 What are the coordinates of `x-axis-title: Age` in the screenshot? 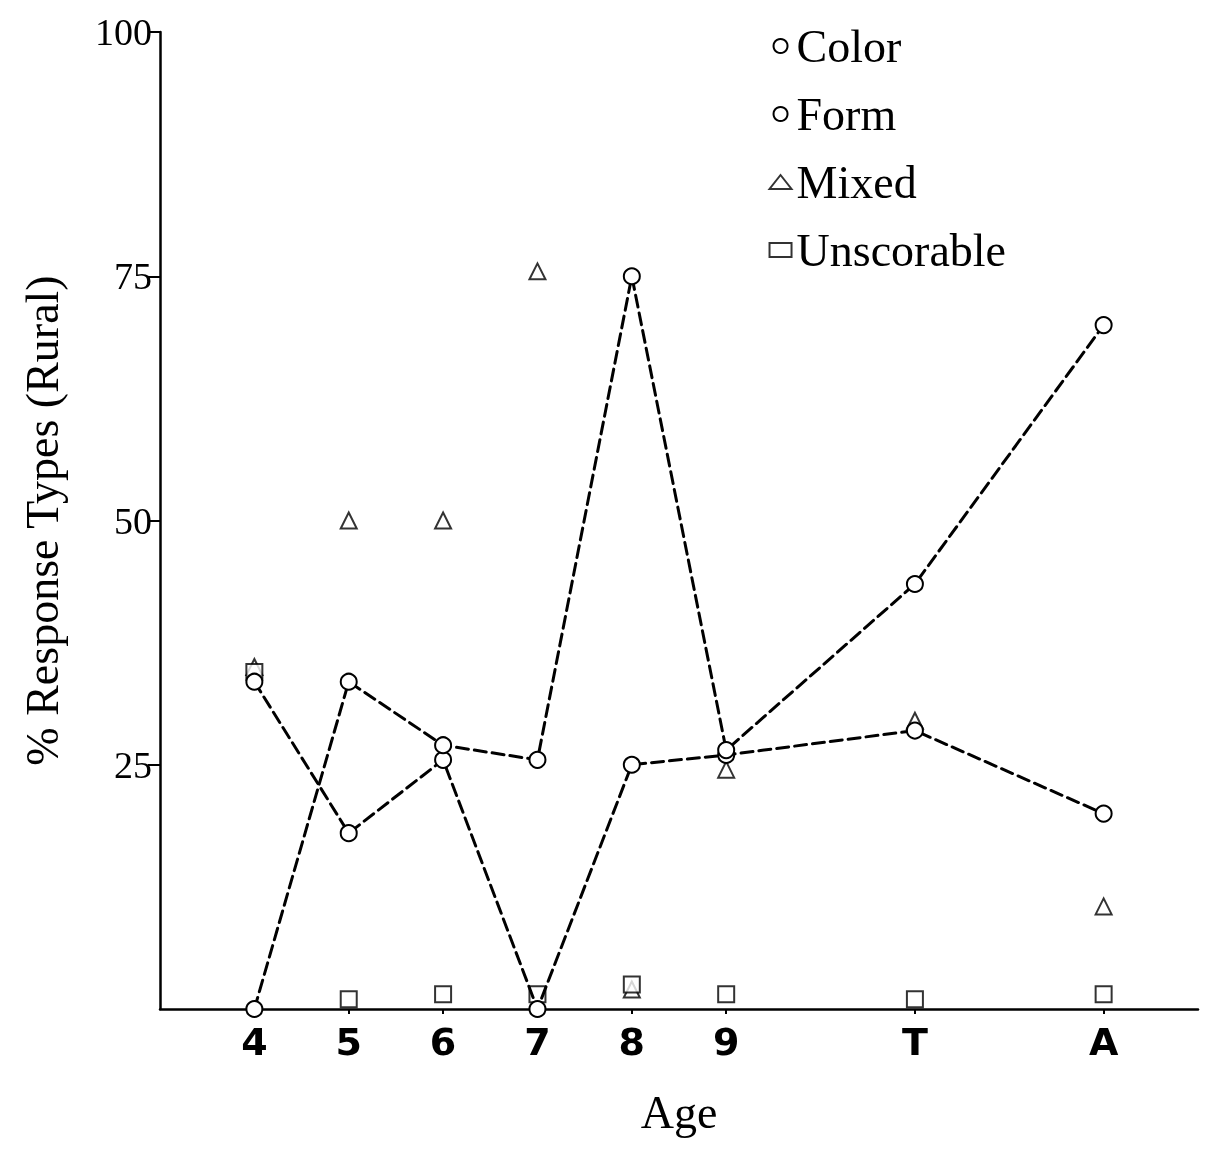 It's located at (679, 1112).